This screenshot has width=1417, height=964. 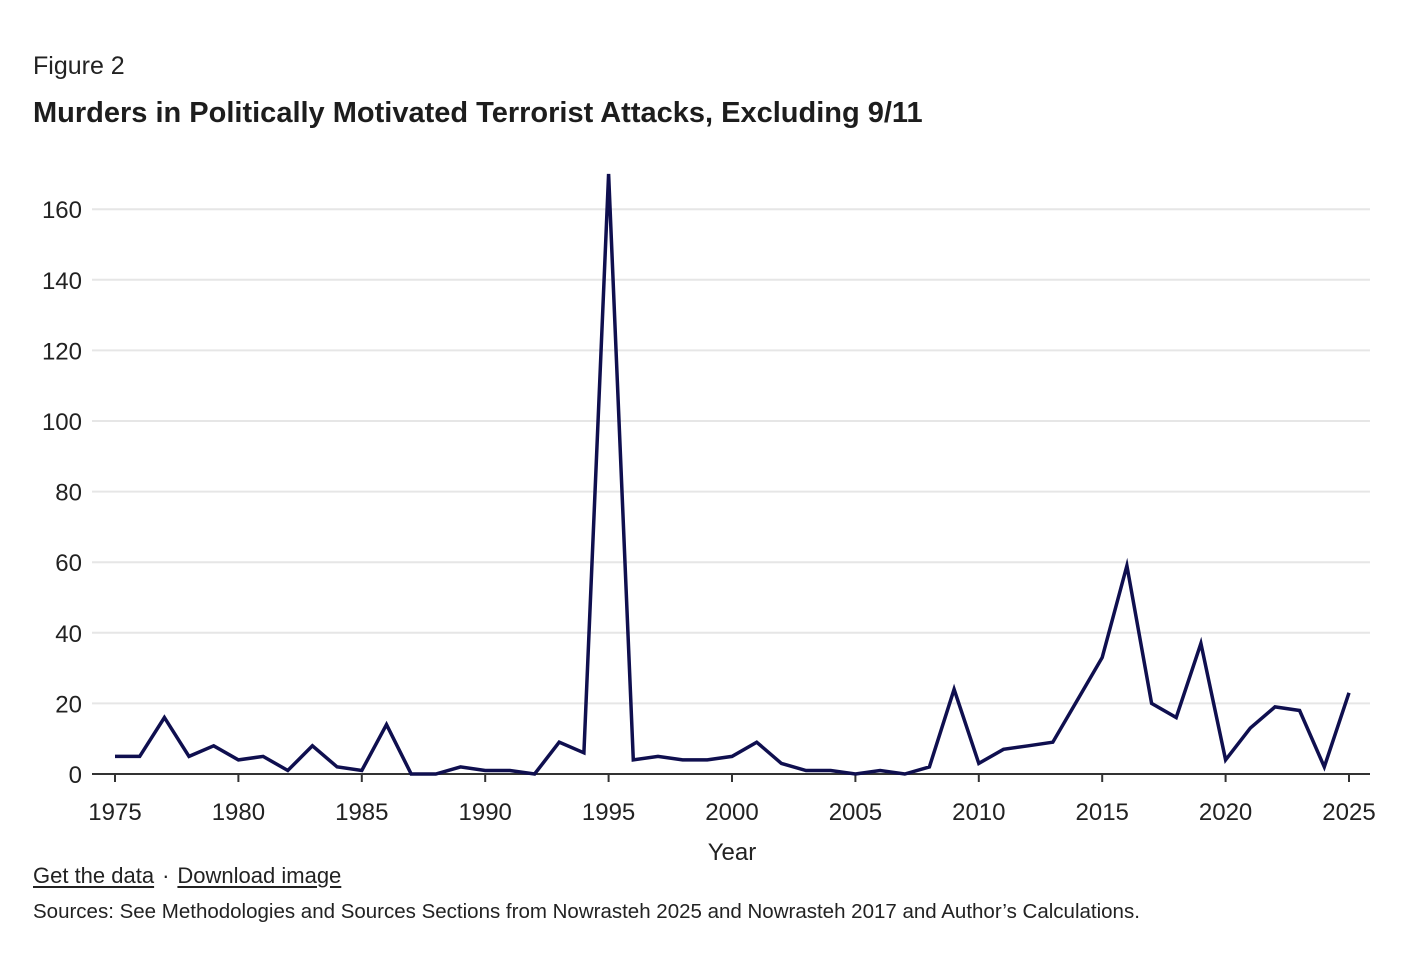 I want to click on y-tick-label: 120, so click(x=62, y=351).